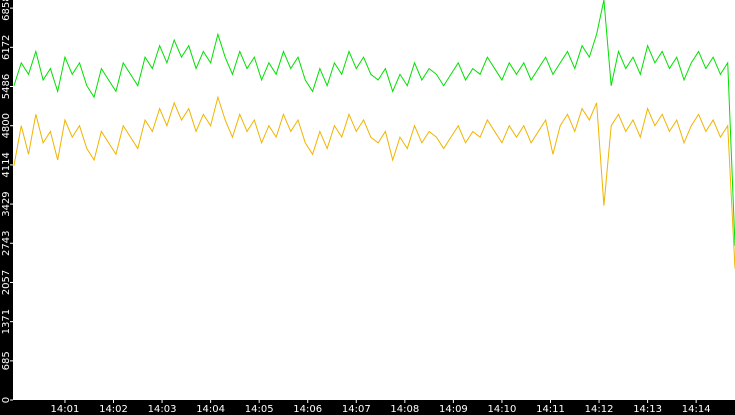 This screenshot has width=735, height=415. What do you see at coordinates (113, 409) in the screenshot?
I see `x-tick-label: 14:02` at bounding box center [113, 409].